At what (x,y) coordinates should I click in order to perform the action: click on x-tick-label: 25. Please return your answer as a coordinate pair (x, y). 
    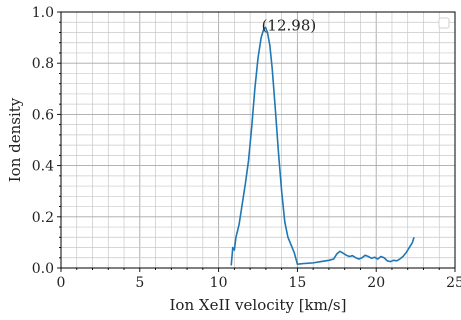
    Looking at the image, I should click on (453, 283).